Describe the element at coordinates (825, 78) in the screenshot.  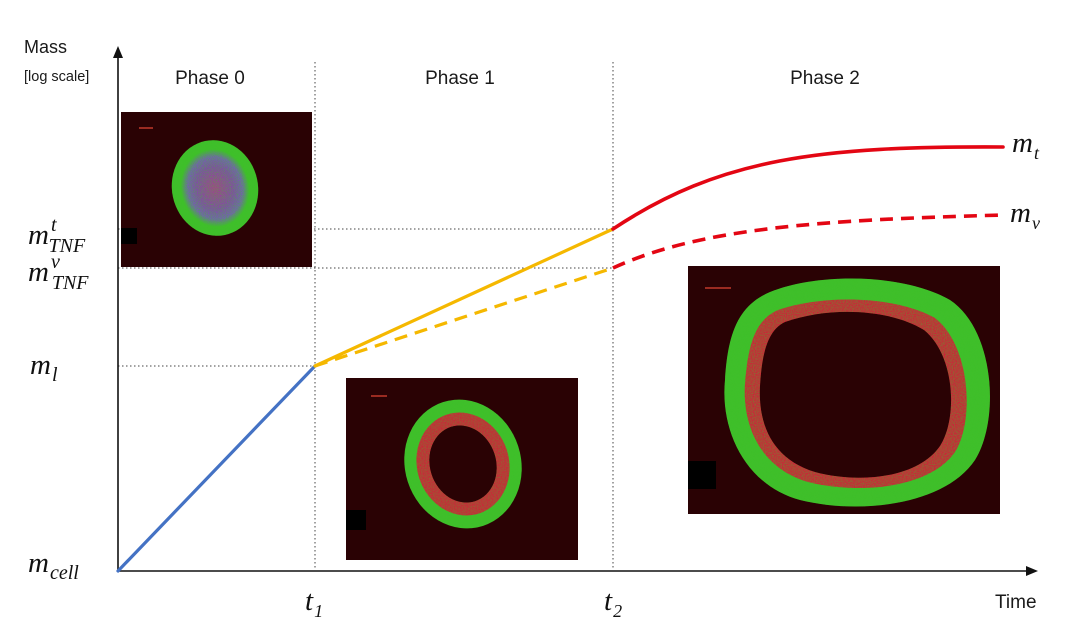
I see `phase-2-heading: Phase 2` at that location.